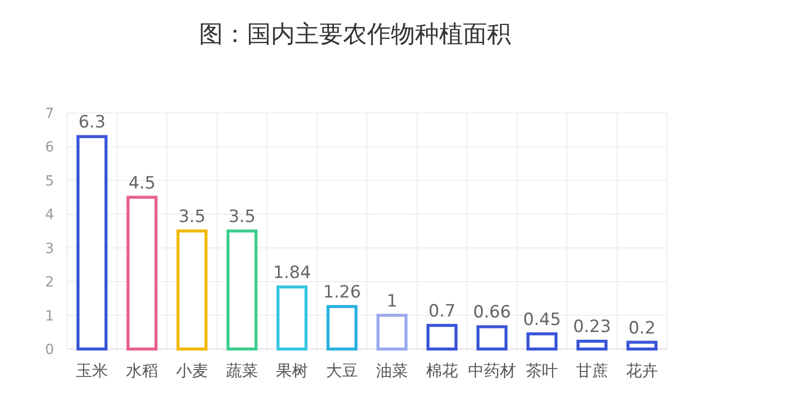 Image resolution: width=800 pixels, height=394 pixels. Describe the element at coordinates (342, 292) in the screenshot. I see `data-label: 1.26` at that location.